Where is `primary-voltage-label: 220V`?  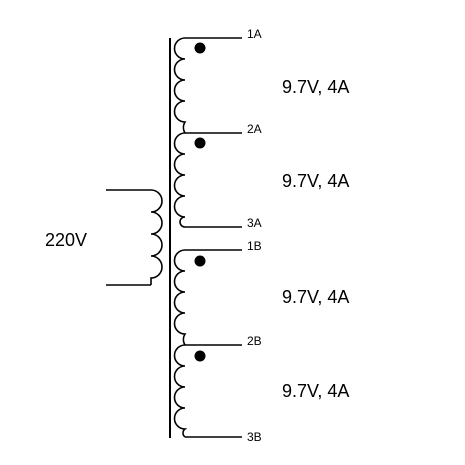
primary-voltage-label: 220V is located at coordinates (66, 240).